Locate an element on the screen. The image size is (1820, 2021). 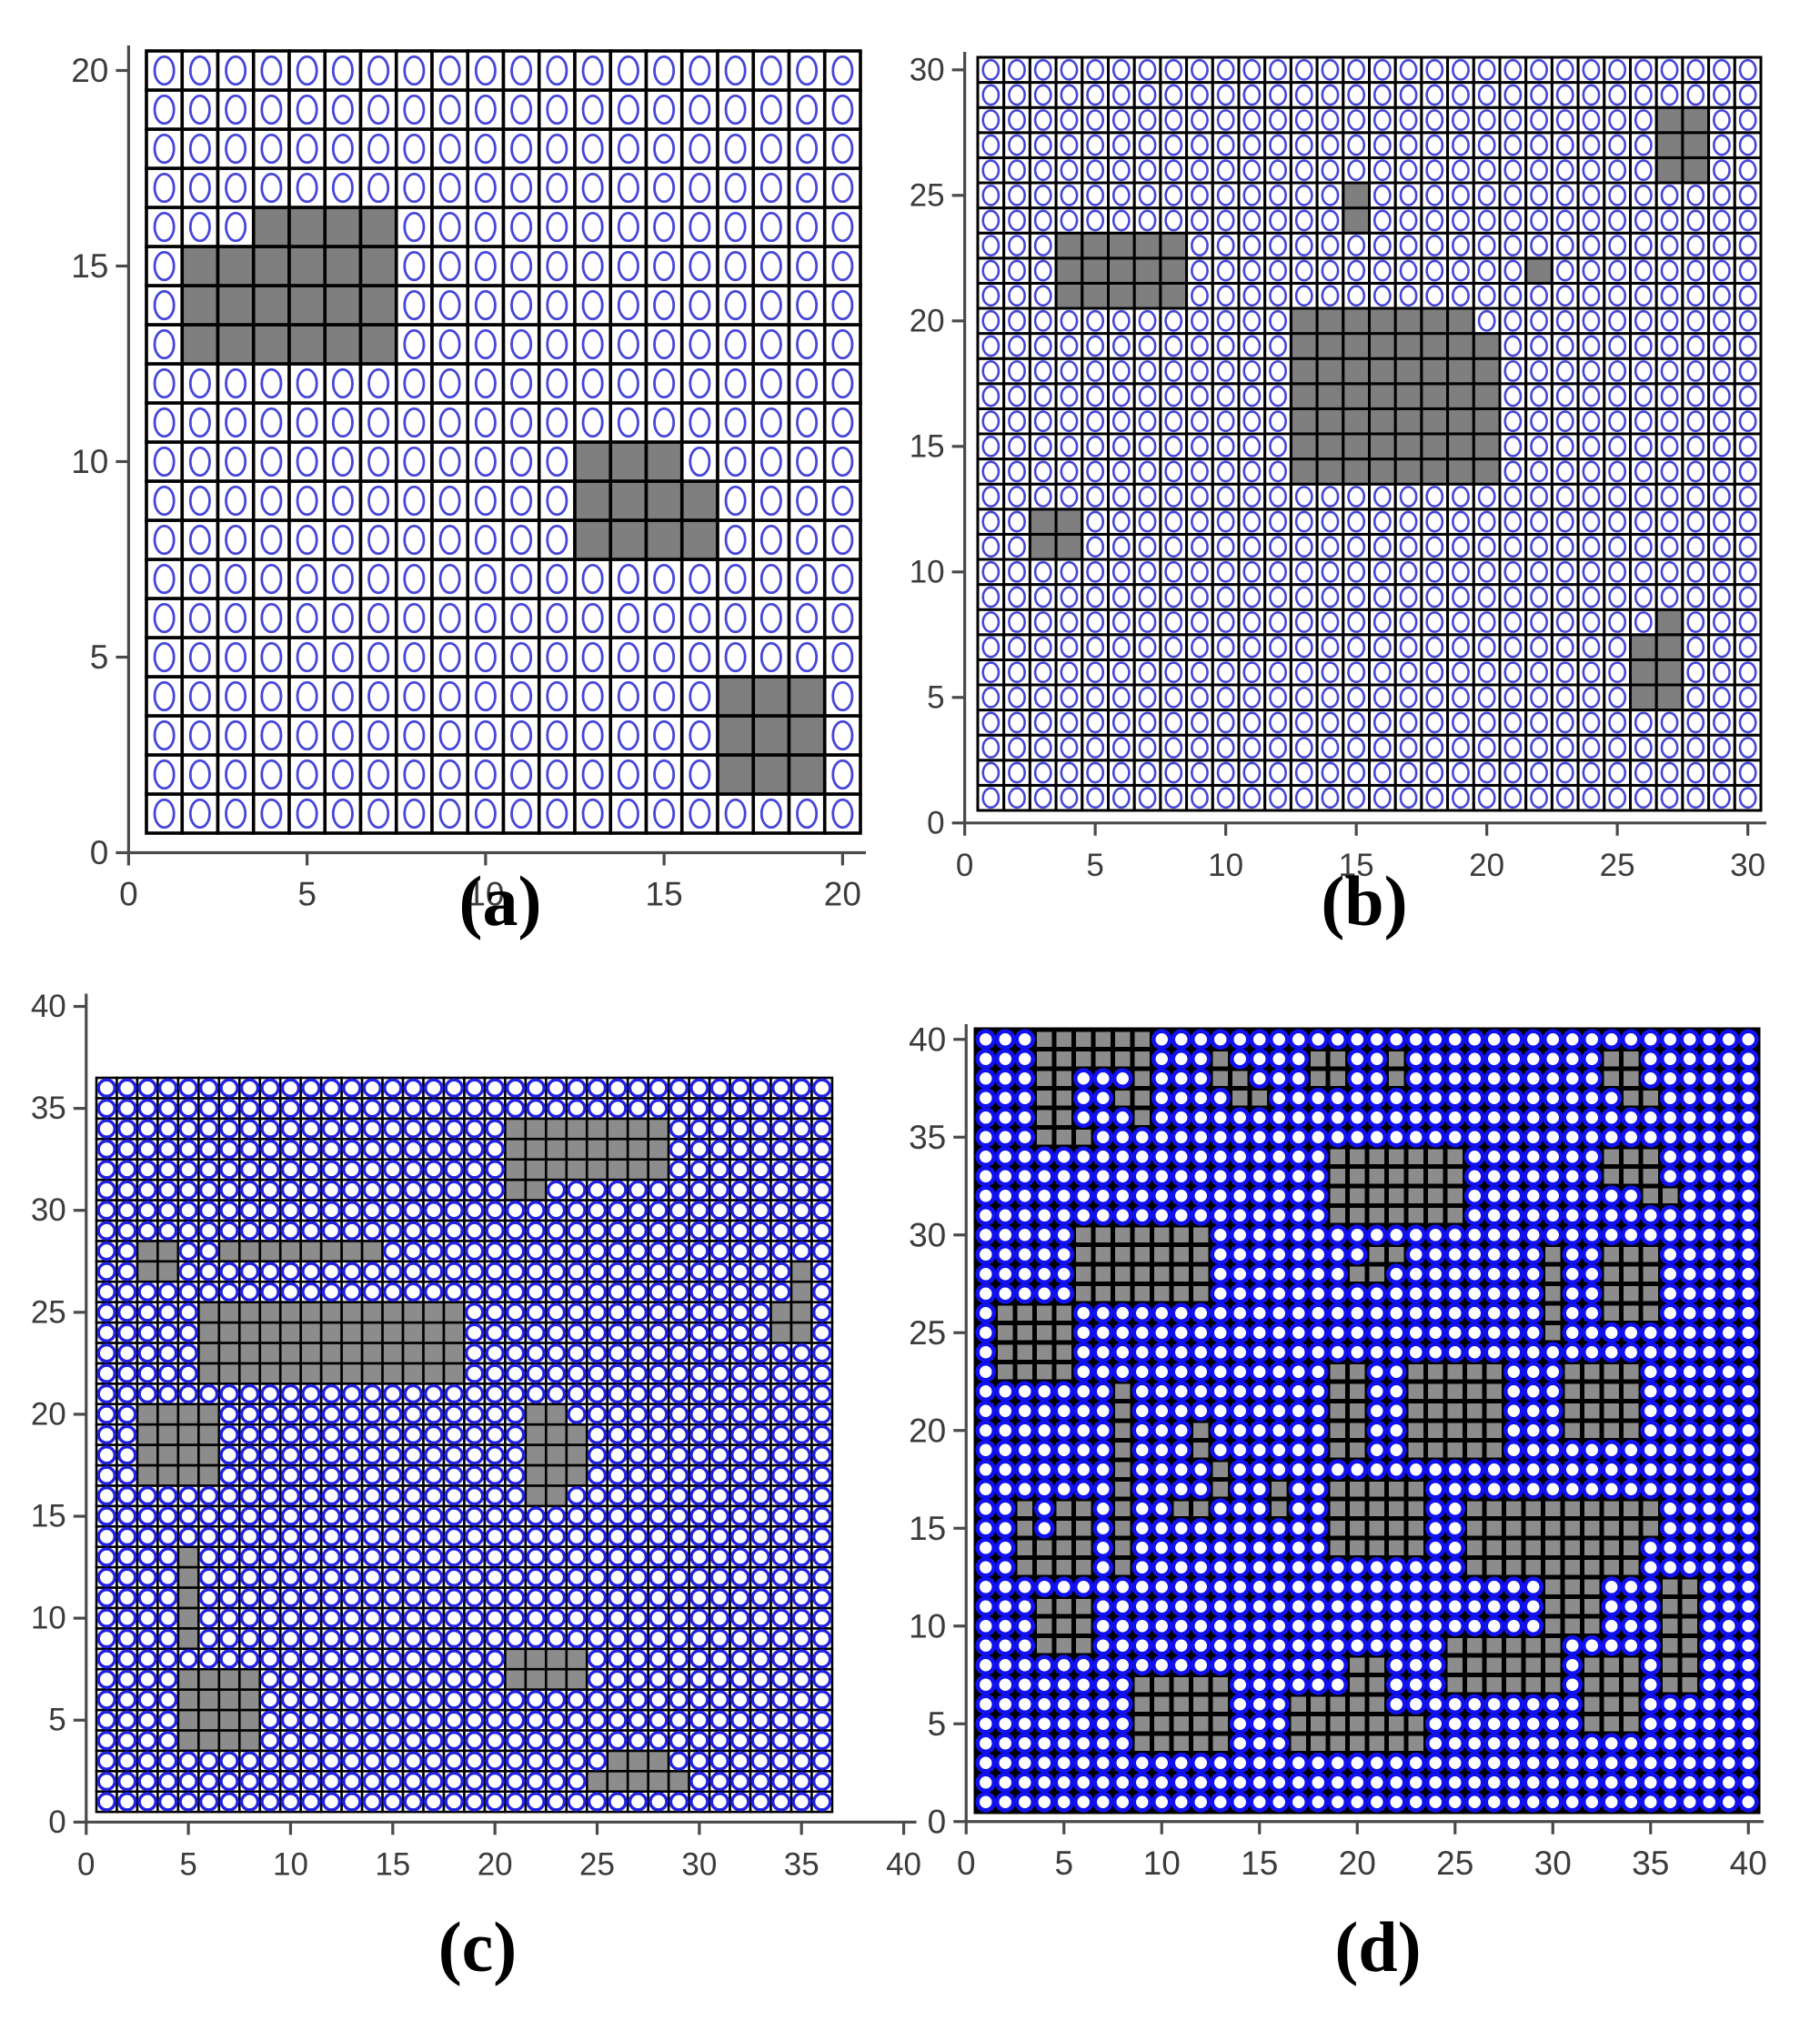
panel-a-free-cell-markers is located at coordinates (504, 442).